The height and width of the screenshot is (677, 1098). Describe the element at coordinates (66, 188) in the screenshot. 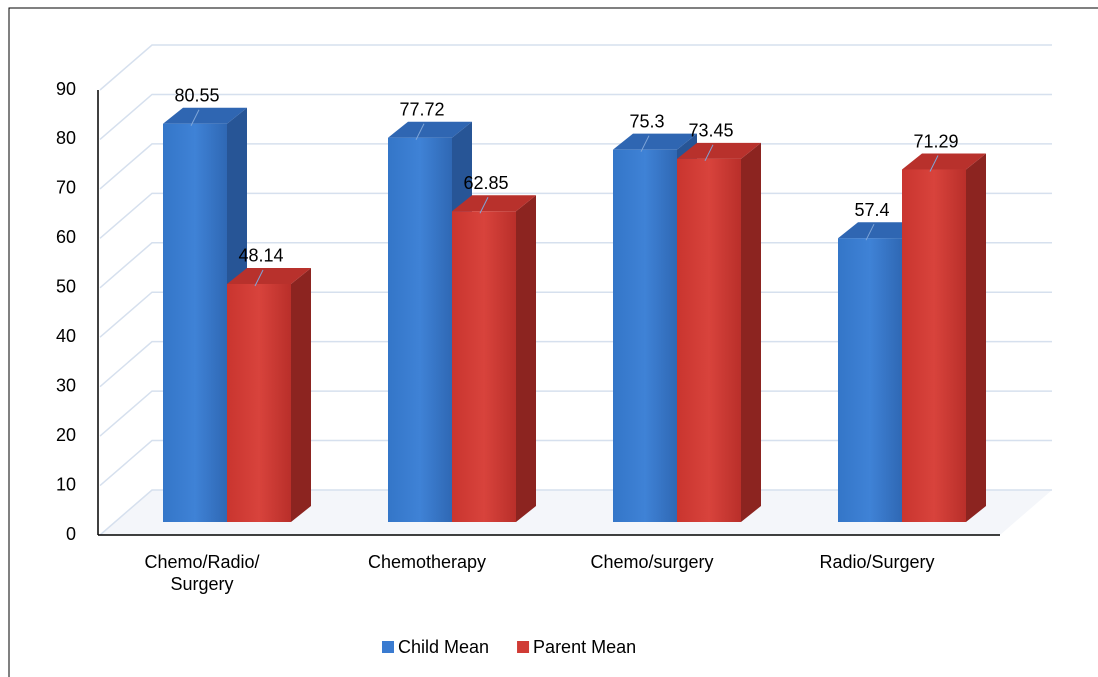

I see `y-tick-label: 70` at that location.